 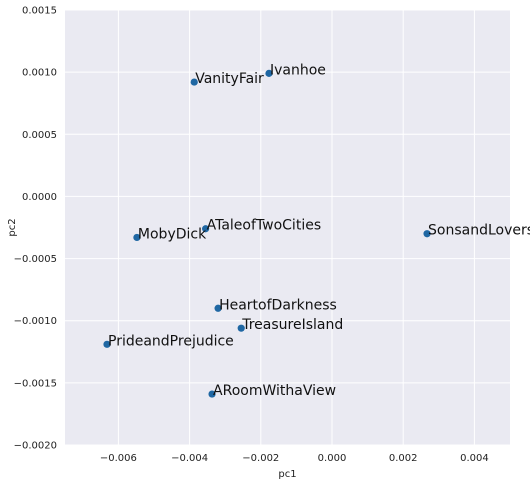 I want to click on point-label: ATaleofTwoCities, so click(x=264, y=226).